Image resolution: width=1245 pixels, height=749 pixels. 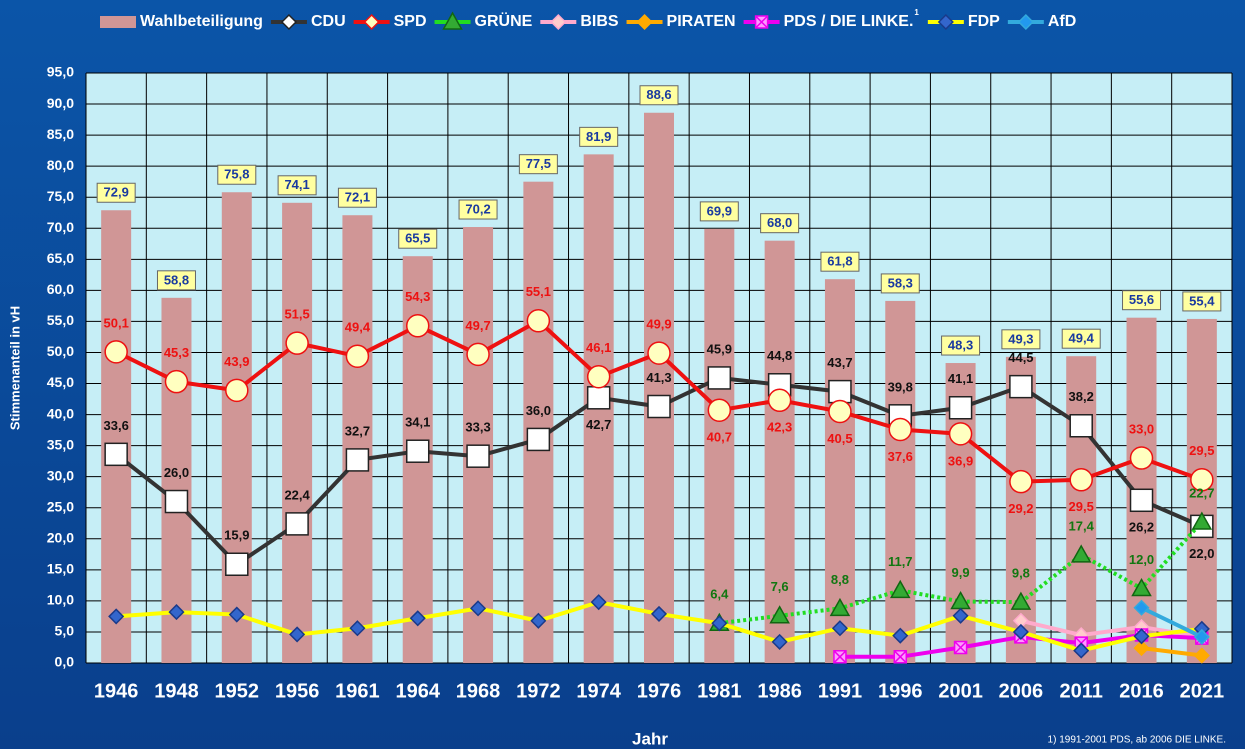 What do you see at coordinates (1062, 21) in the screenshot?
I see `legend-label: AfD` at bounding box center [1062, 21].